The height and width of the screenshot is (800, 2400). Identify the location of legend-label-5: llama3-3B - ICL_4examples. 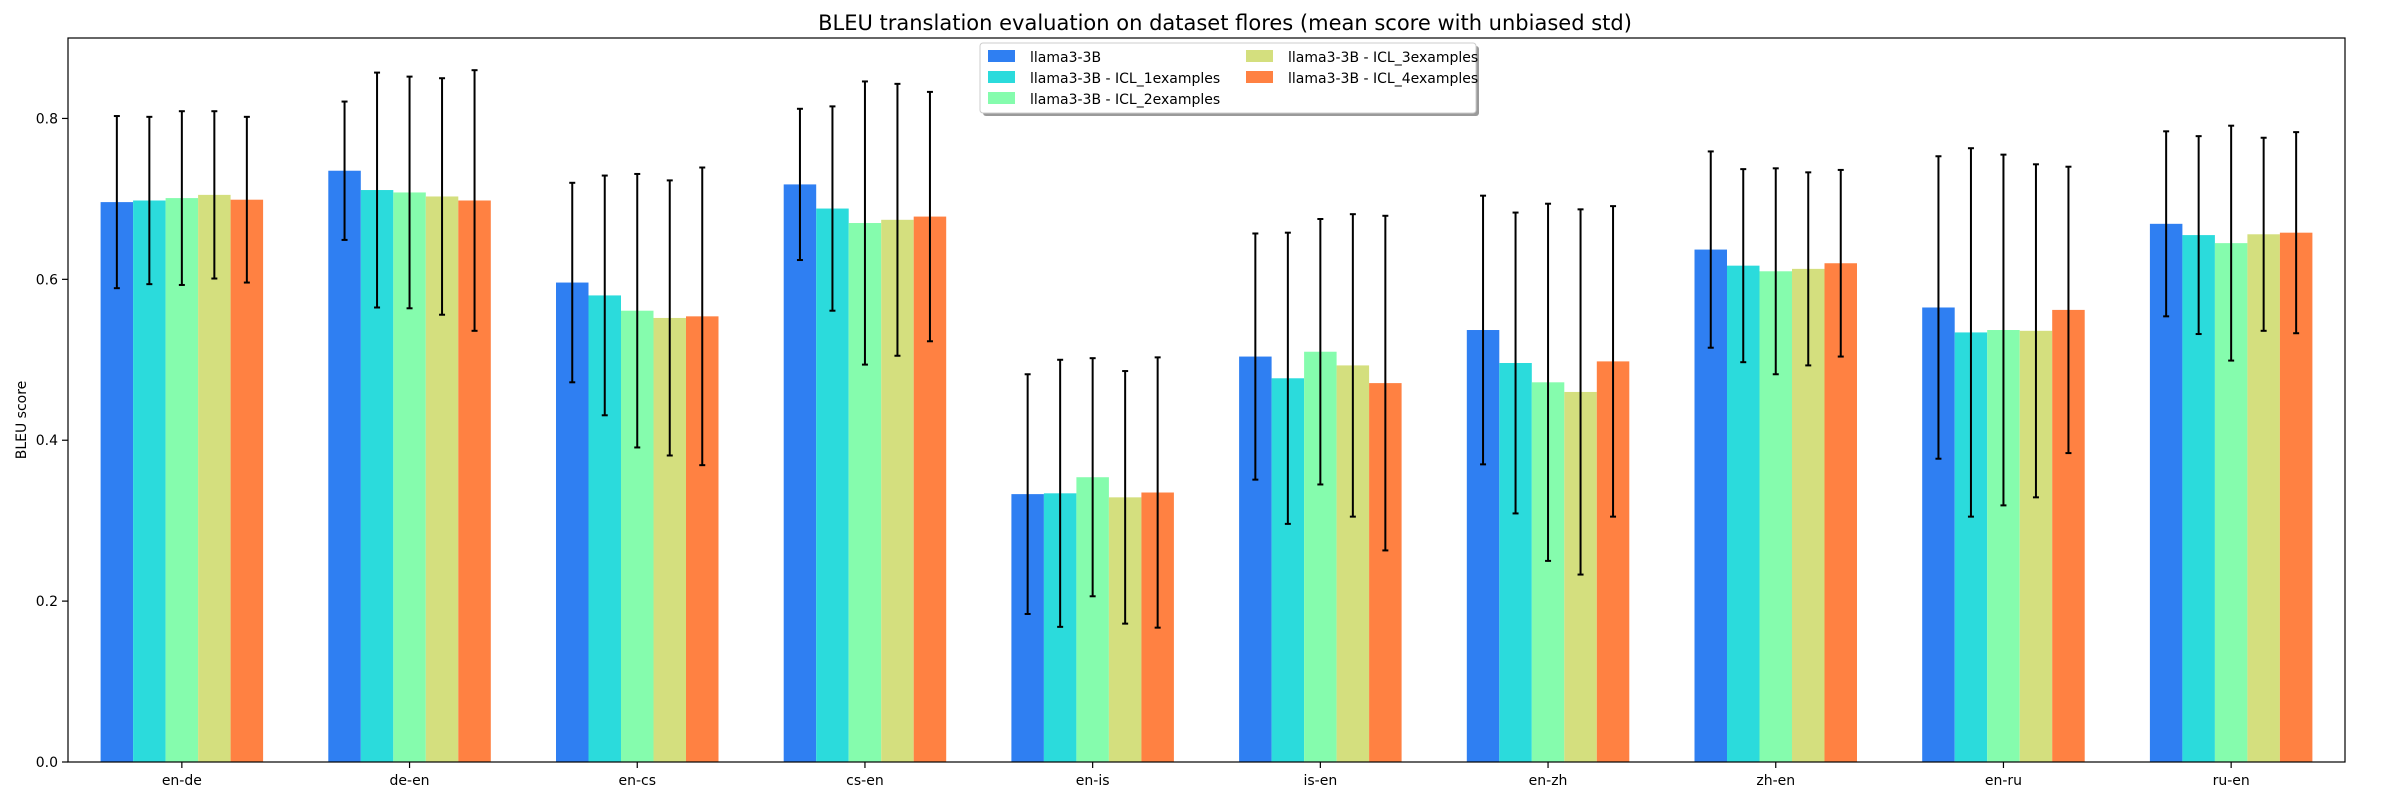
(1383, 79).